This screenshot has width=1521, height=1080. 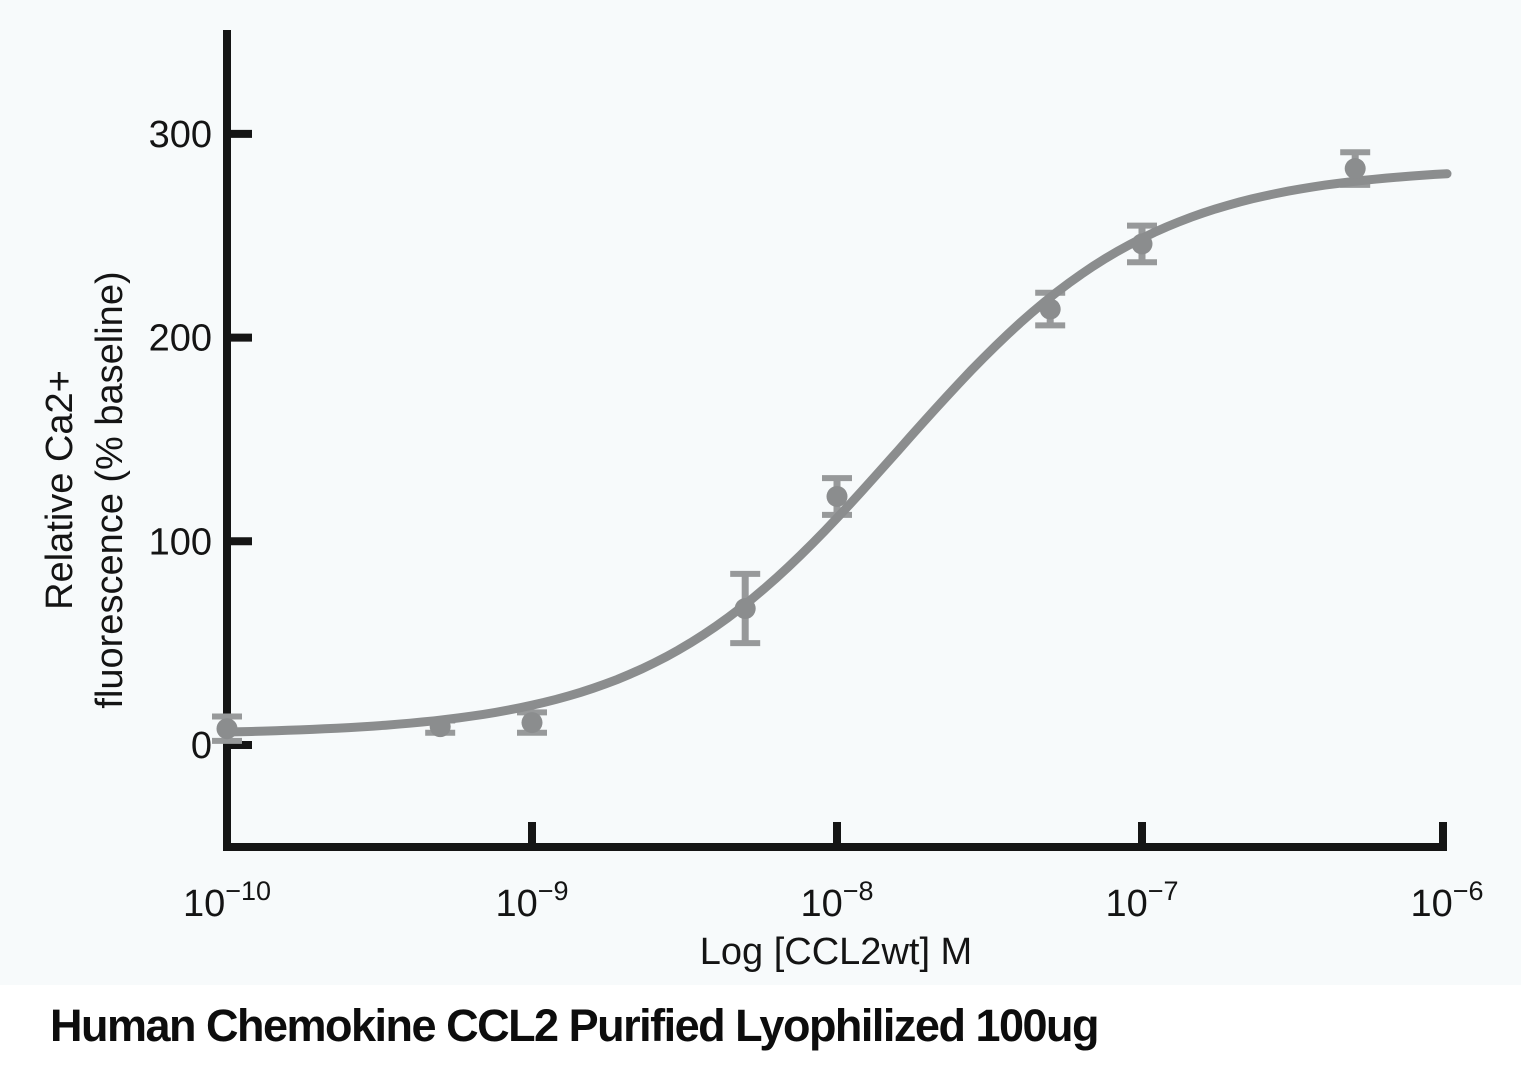 I want to click on x-tick-label: 10⁻⁹, so click(x=531, y=900).